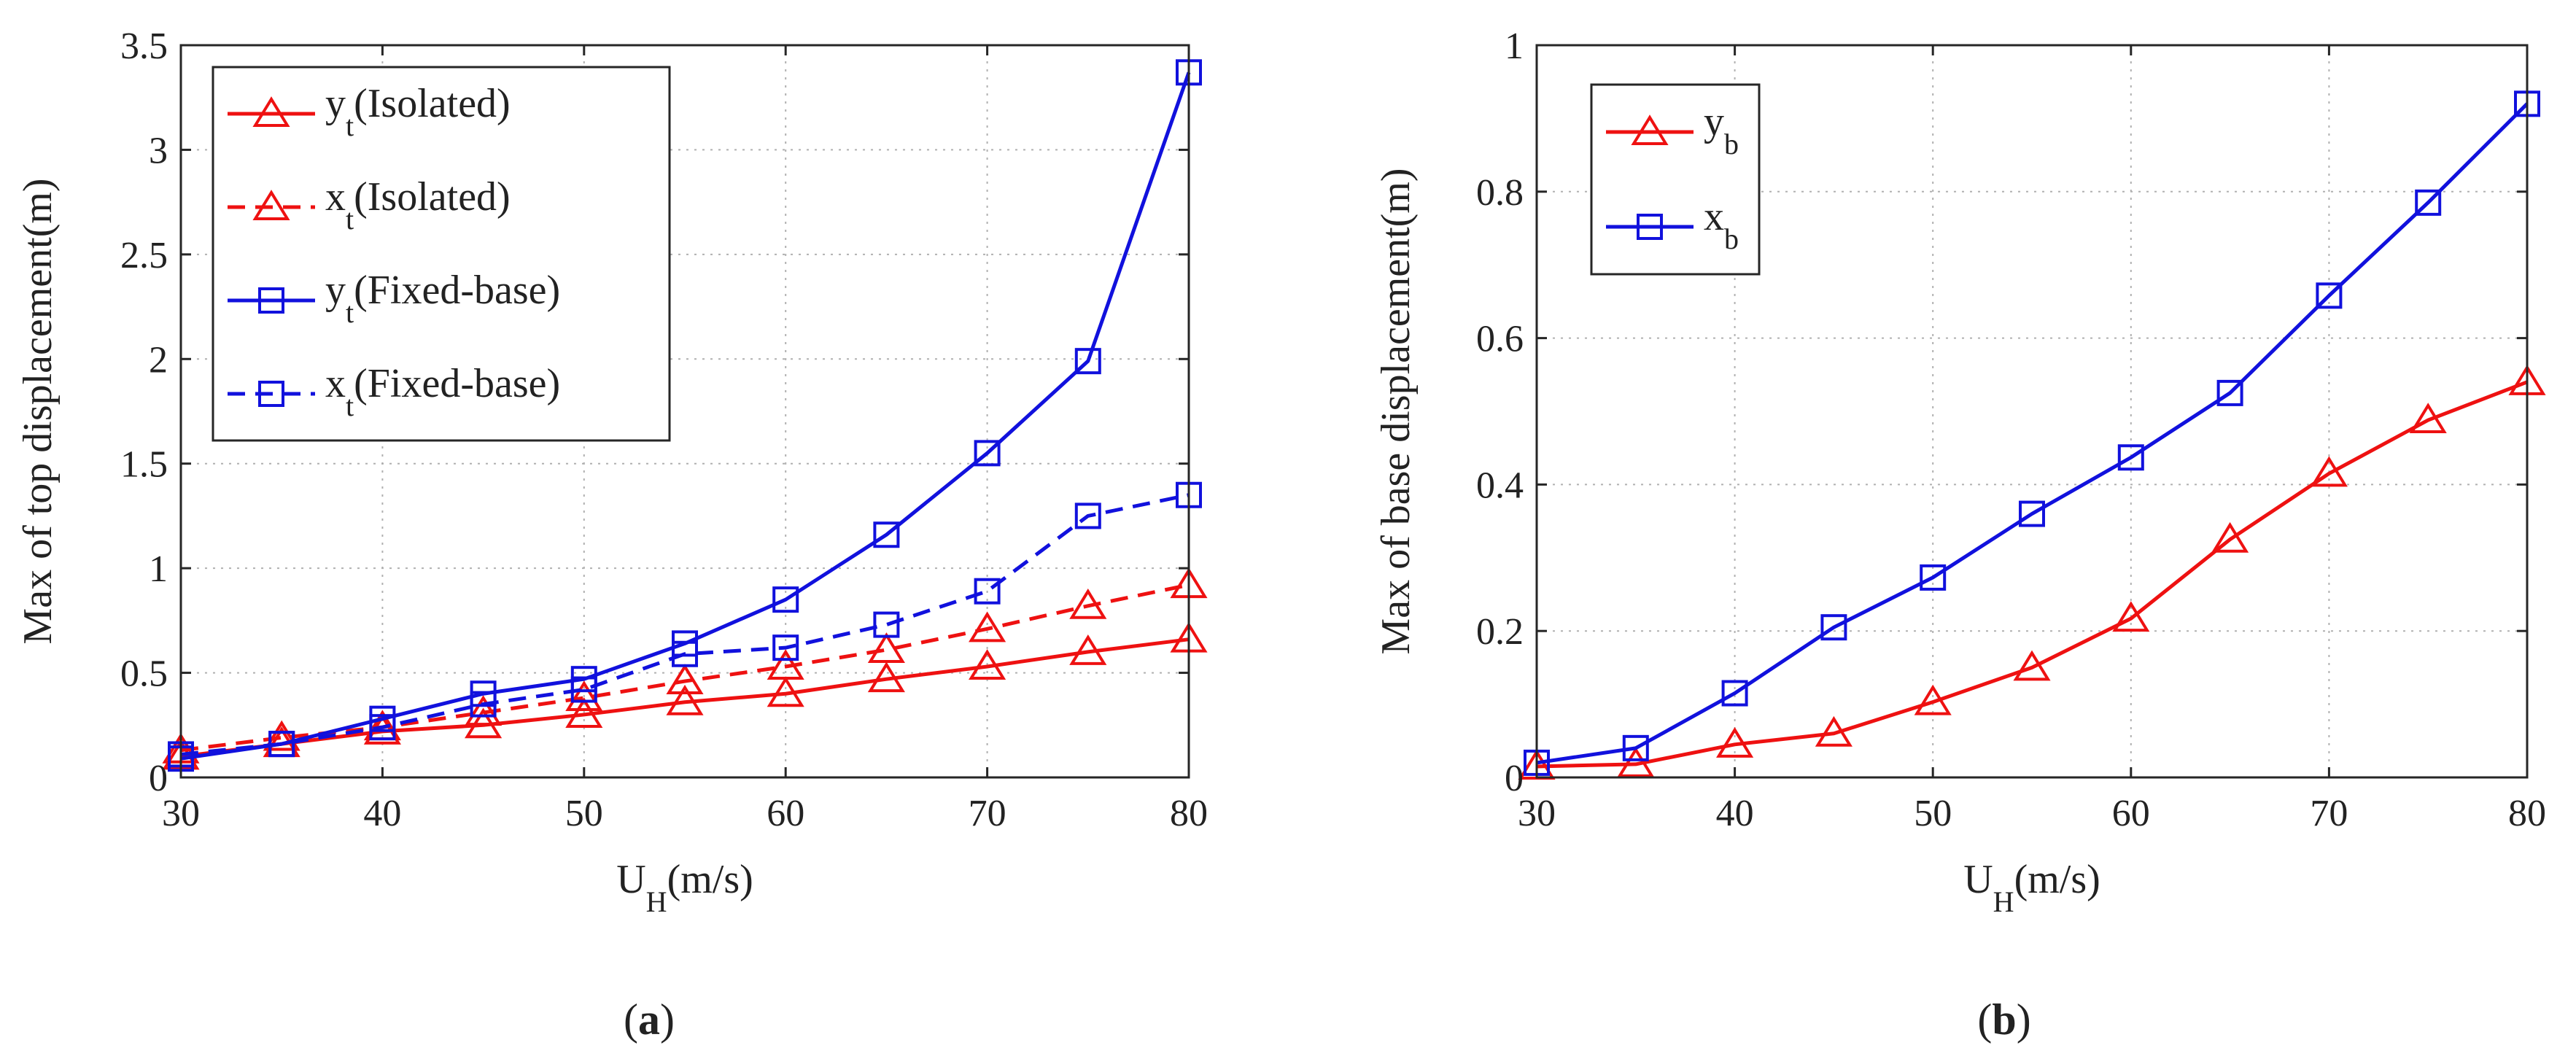 Image resolution: width=2576 pixels, height=1056 pixels. I want to click on y-tick-label: 0.6, so click(1500, 339).